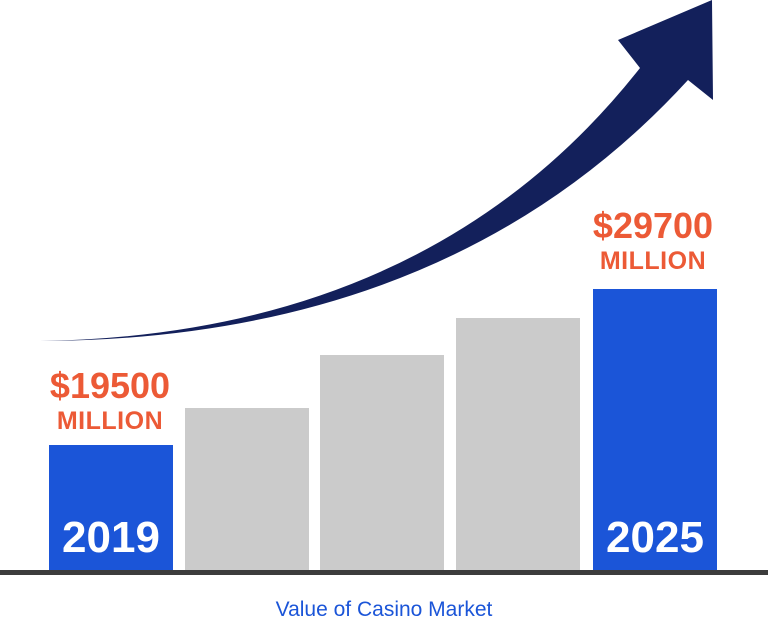 The image size is (768, 630). I want to click on bar-2019, so click(111, 507).